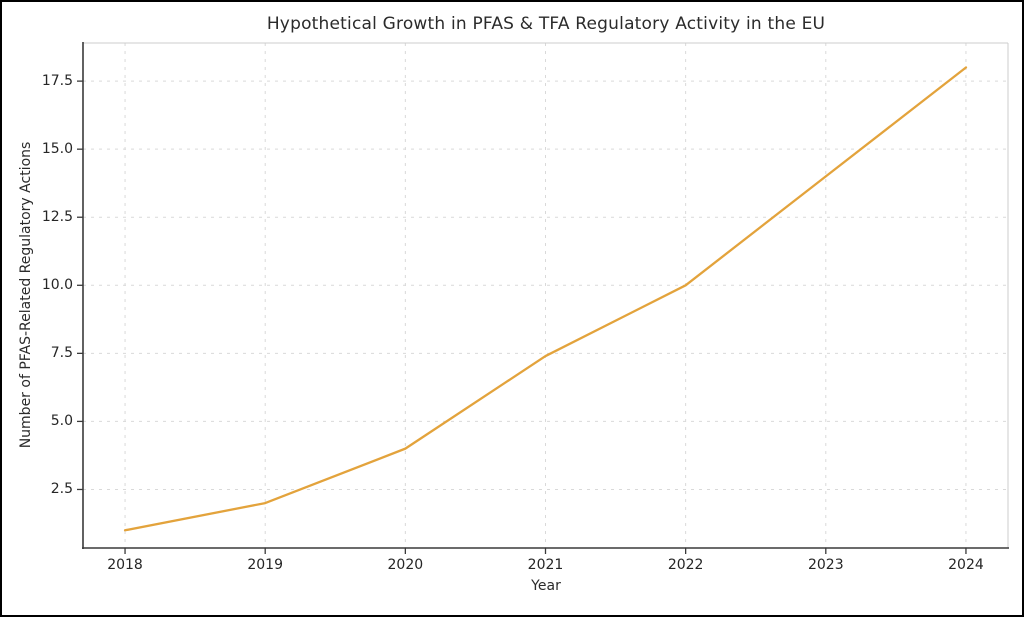 The image size is (1024, 617). Describe the element at coordinates (405, 565) in the screenshot. I see `x-tick-label: 2020` at that location.